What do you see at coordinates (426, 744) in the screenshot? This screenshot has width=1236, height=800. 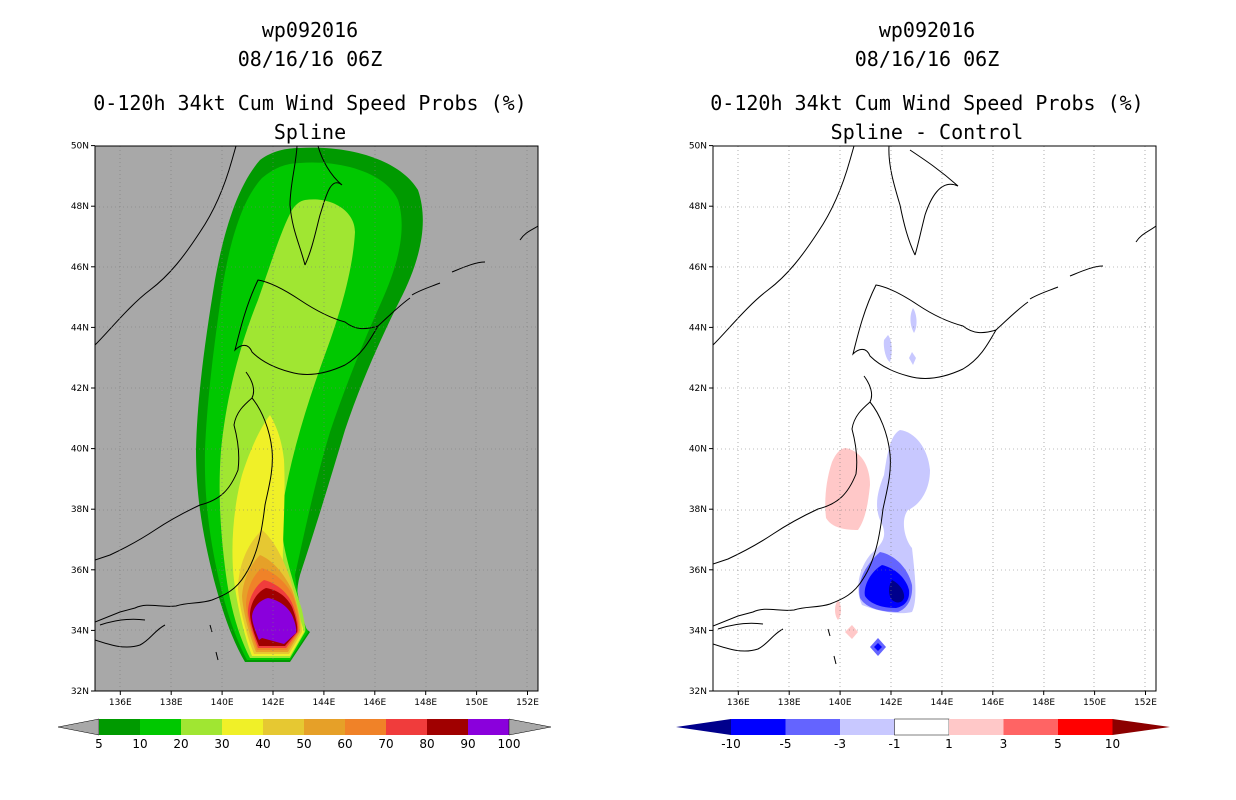 I see `colorbar-label: 80` at bounding box center [426, 744].